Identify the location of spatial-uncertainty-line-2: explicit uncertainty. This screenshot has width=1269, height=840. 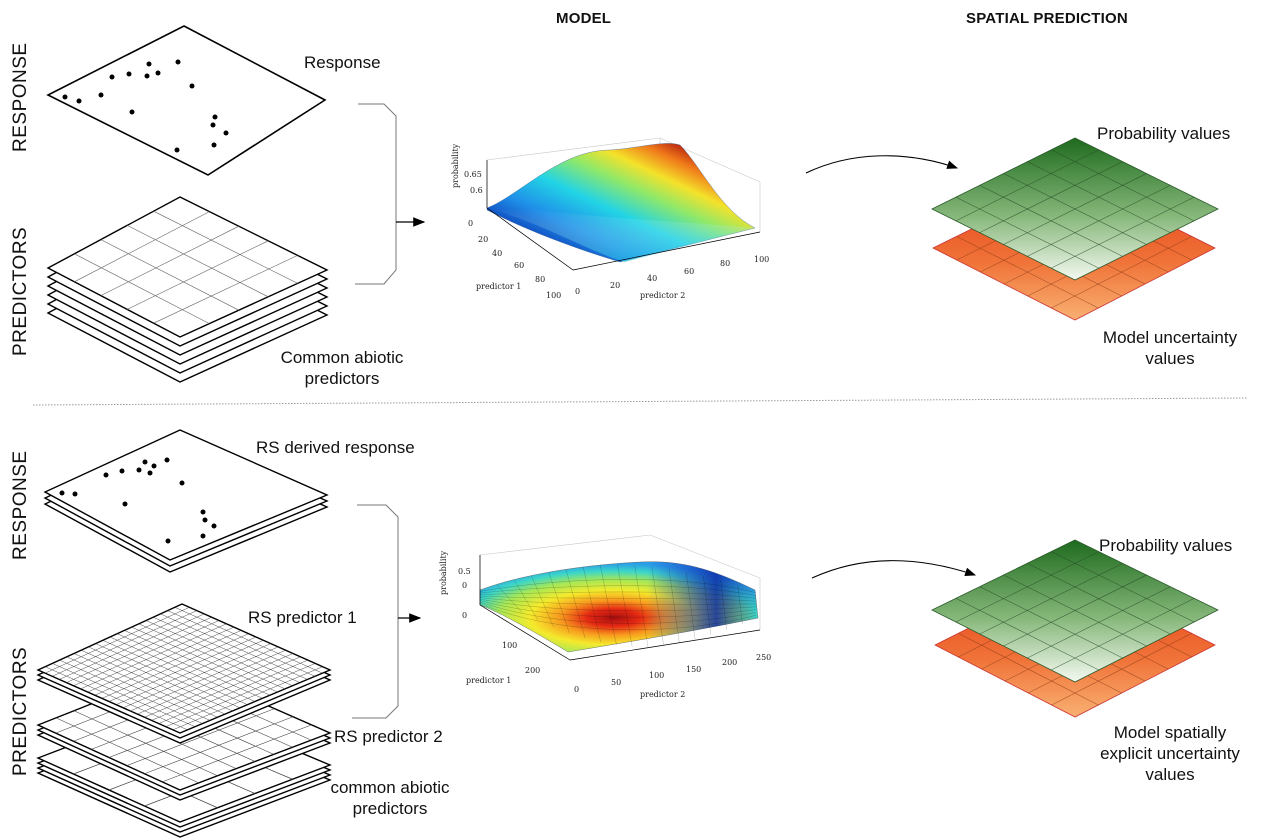
(1170, 753).